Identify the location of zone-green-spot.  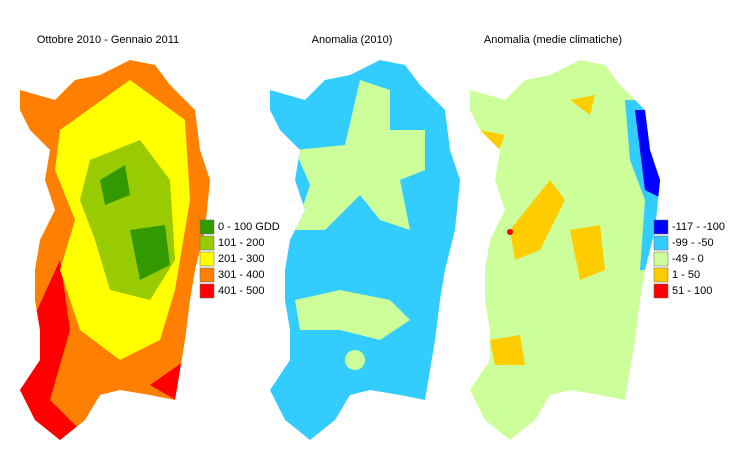
(355, 360).